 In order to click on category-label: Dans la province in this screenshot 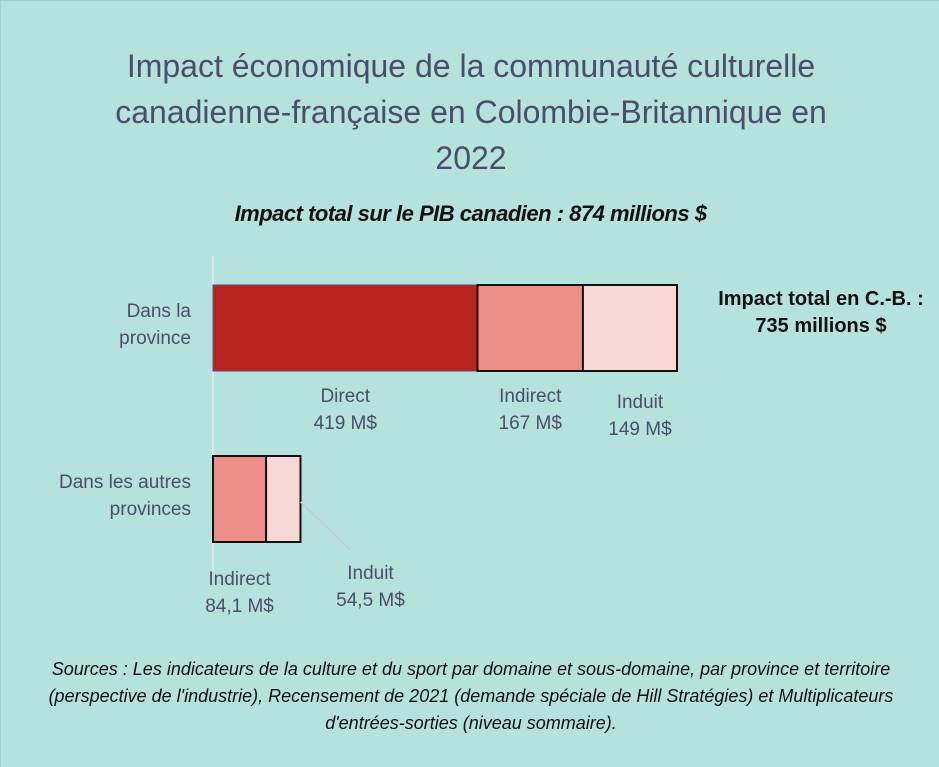, I will do `click(155, 325)`.